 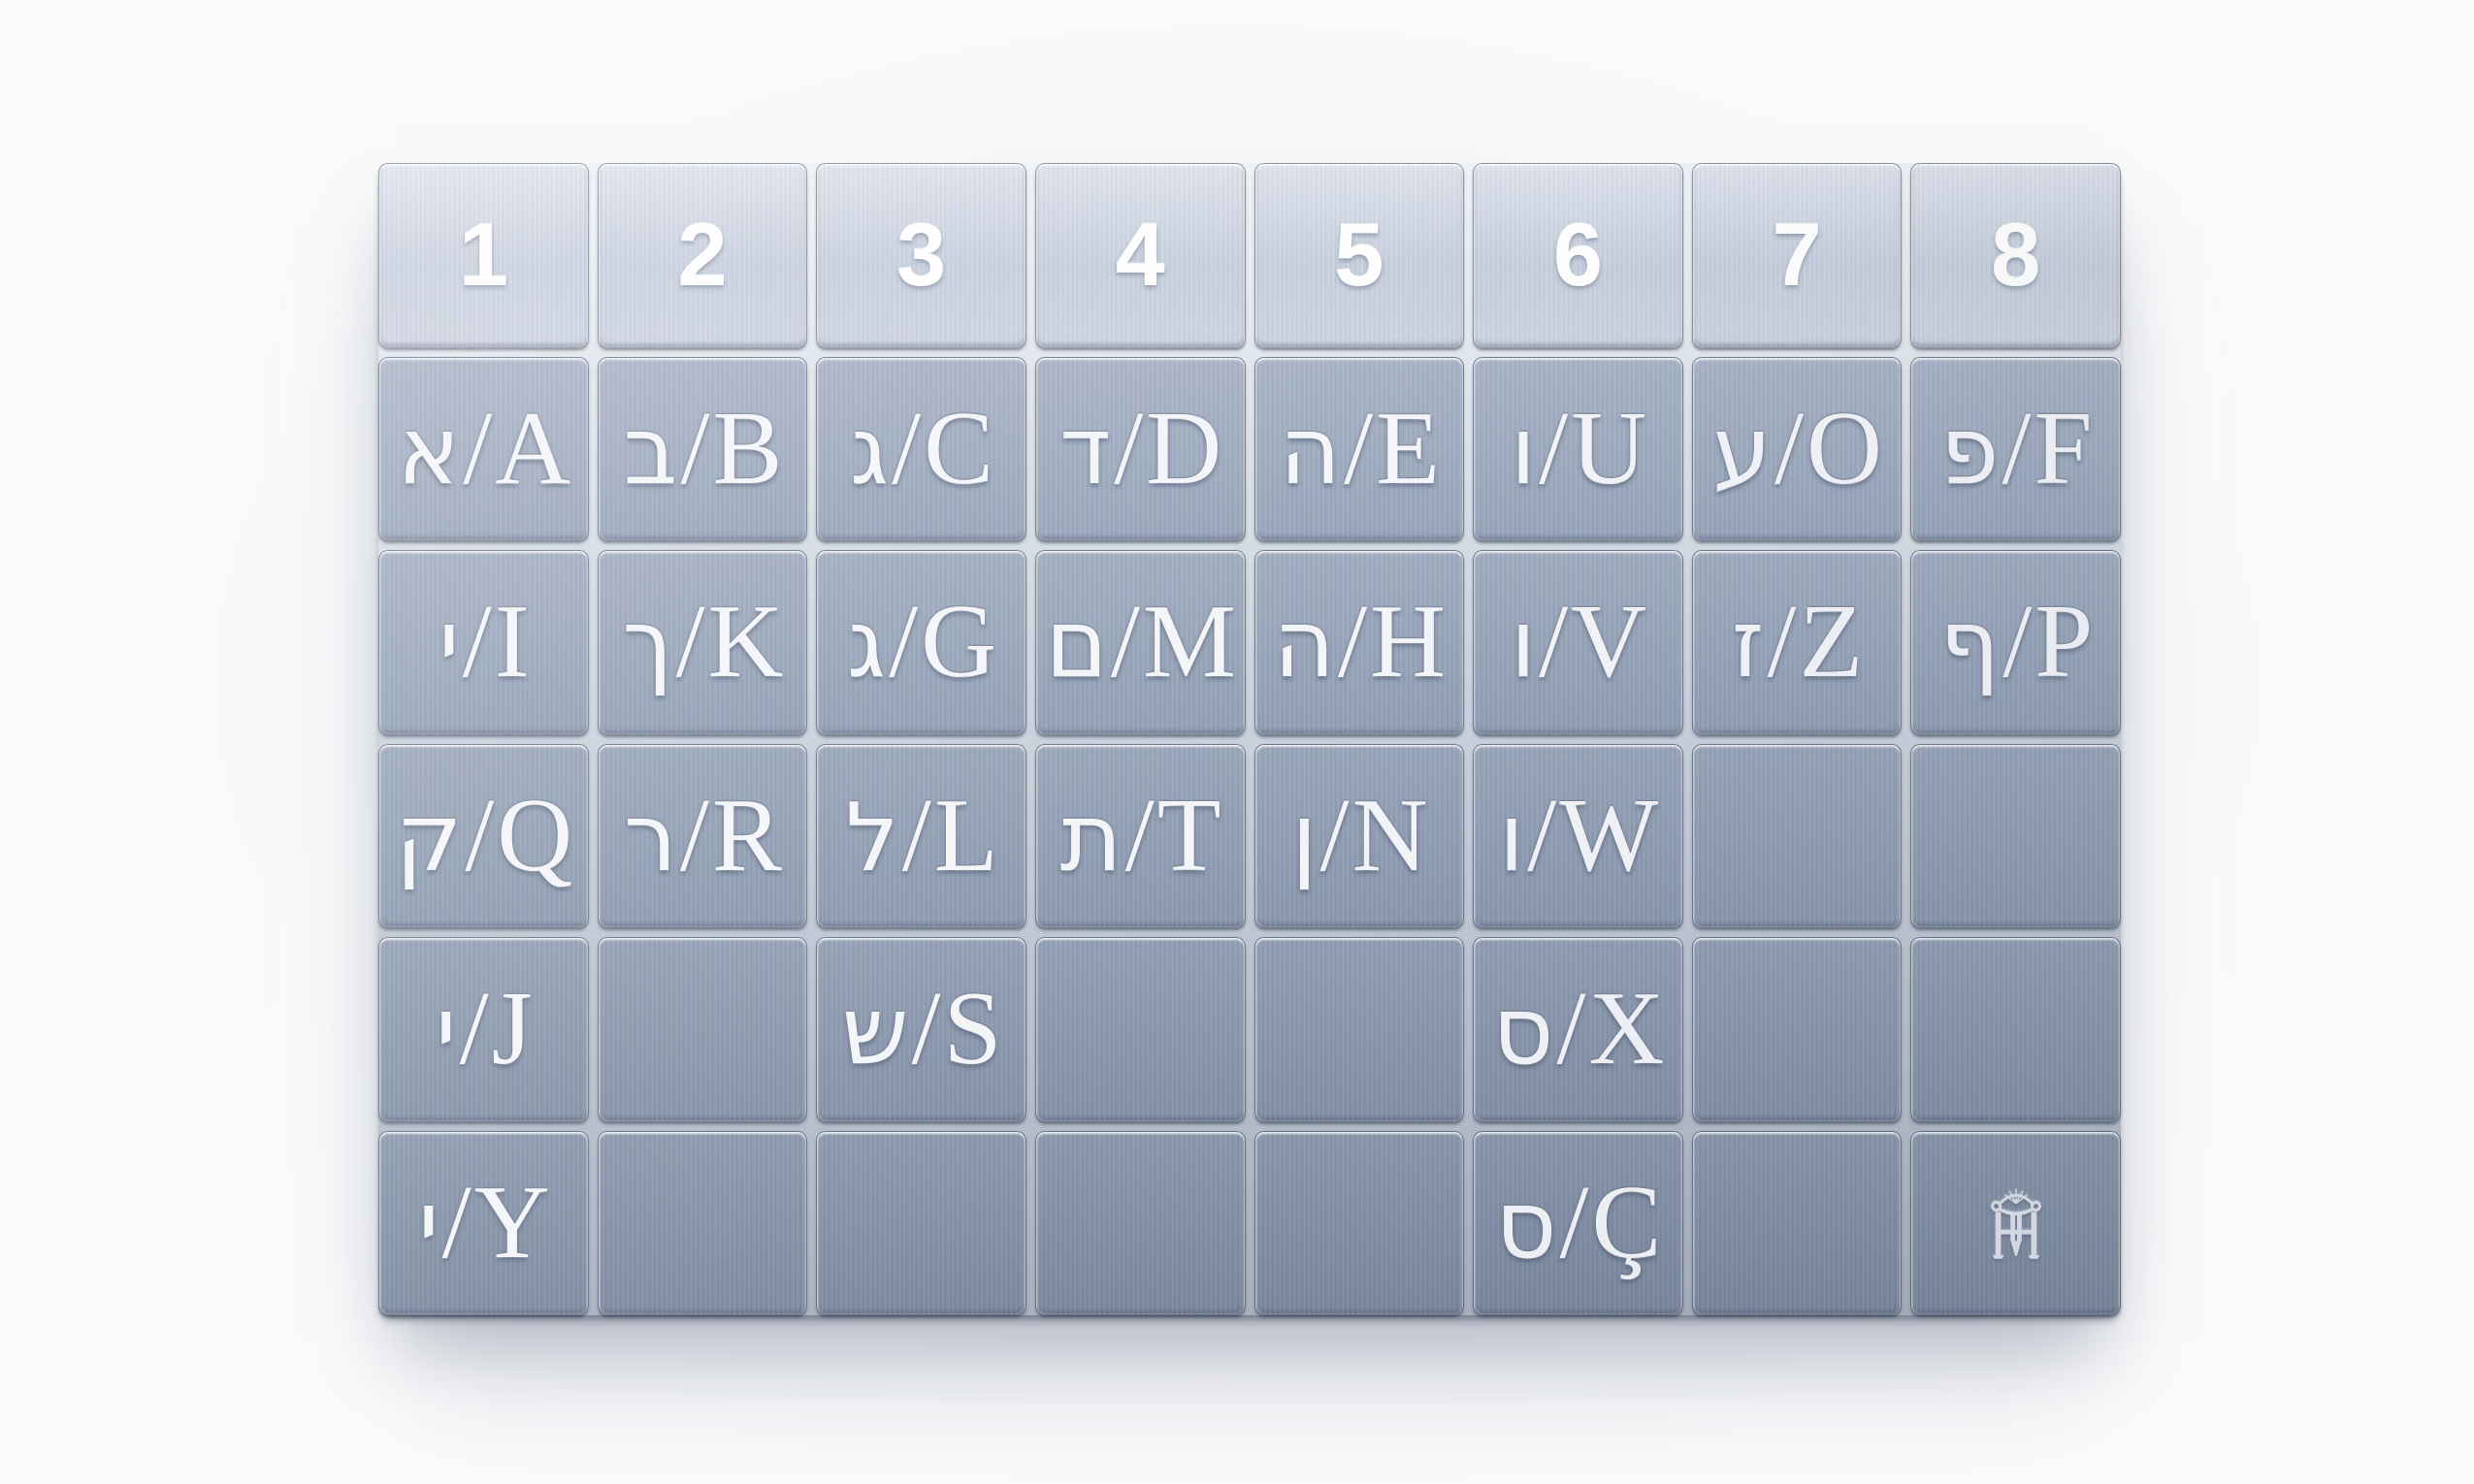 I want to click on letter-pair-label: י/J, so click(x=484, y=1029).